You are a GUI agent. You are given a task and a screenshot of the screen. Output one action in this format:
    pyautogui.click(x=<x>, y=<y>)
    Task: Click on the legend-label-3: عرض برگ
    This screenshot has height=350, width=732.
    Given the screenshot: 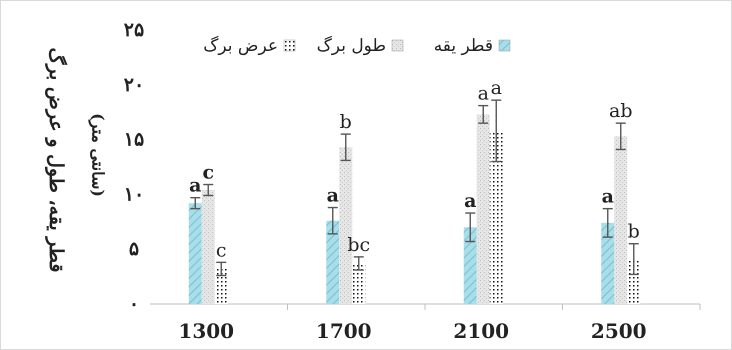 What is the action you would take?
    pyautogui.click(x=240, y=45)
    